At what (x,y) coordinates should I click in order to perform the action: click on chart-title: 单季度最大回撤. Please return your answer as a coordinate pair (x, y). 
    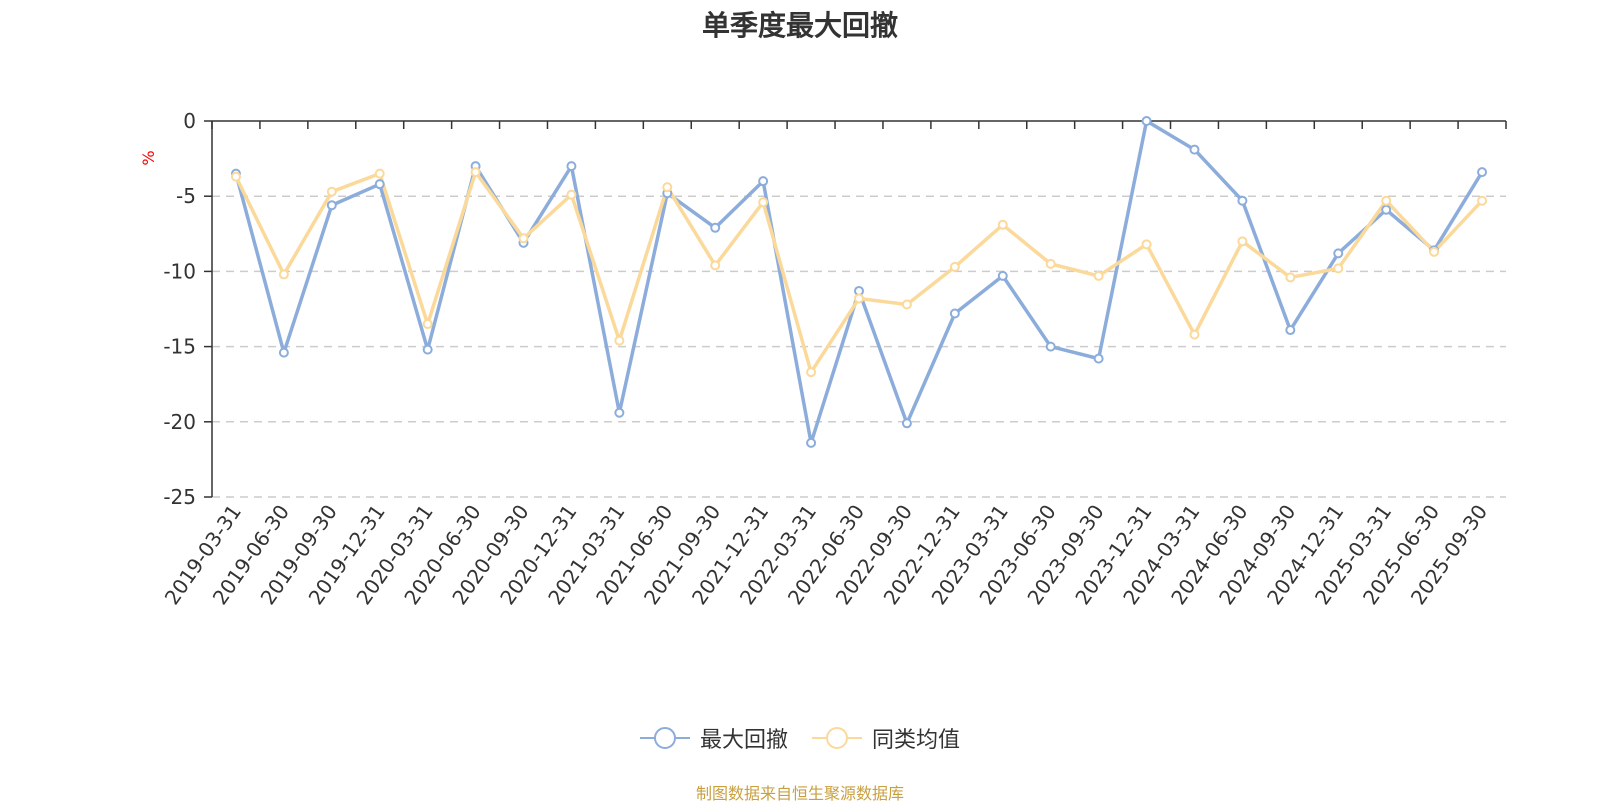
    Looking at the image, I should click on (799, 25).